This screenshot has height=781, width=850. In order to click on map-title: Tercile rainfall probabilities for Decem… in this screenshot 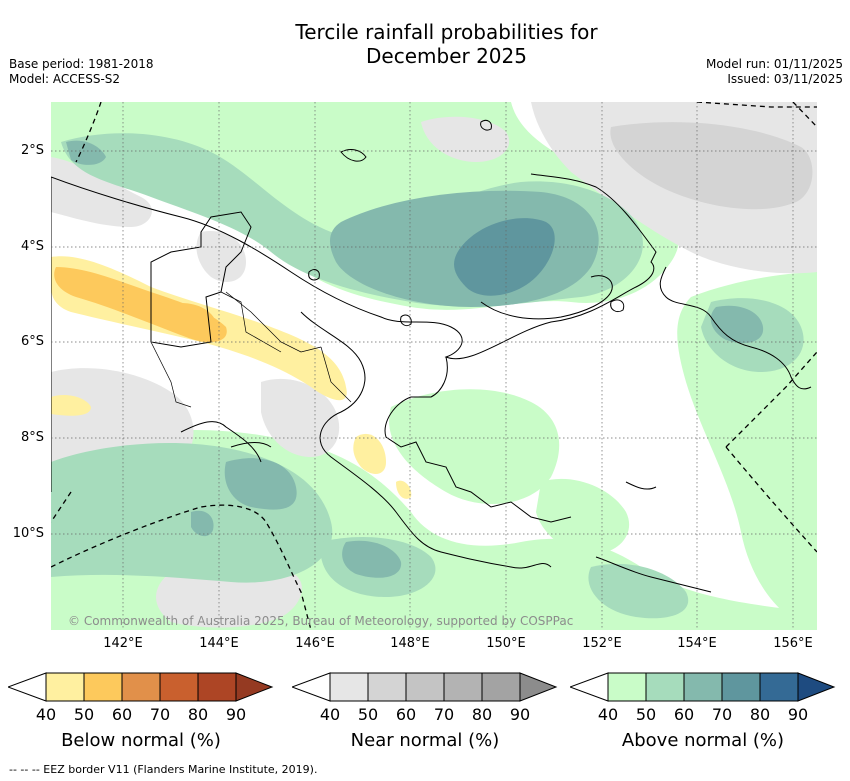, I will do `click(425, 44)`.